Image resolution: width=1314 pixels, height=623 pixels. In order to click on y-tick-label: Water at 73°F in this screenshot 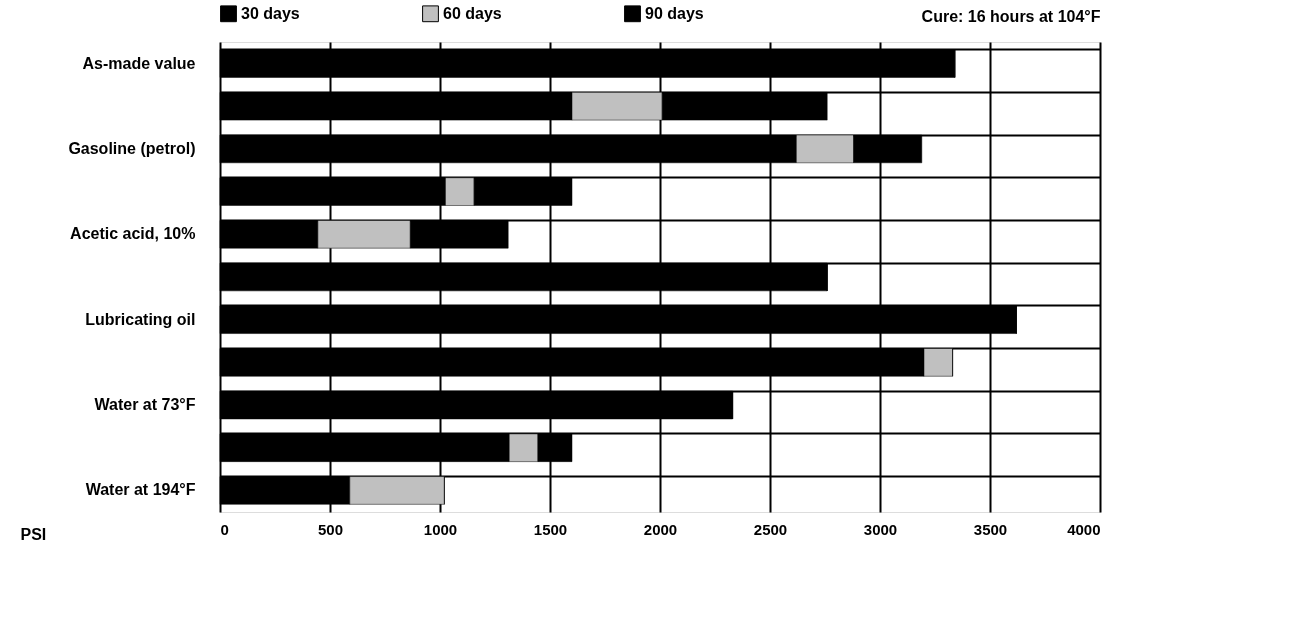, I will do `click(145, 405)`.